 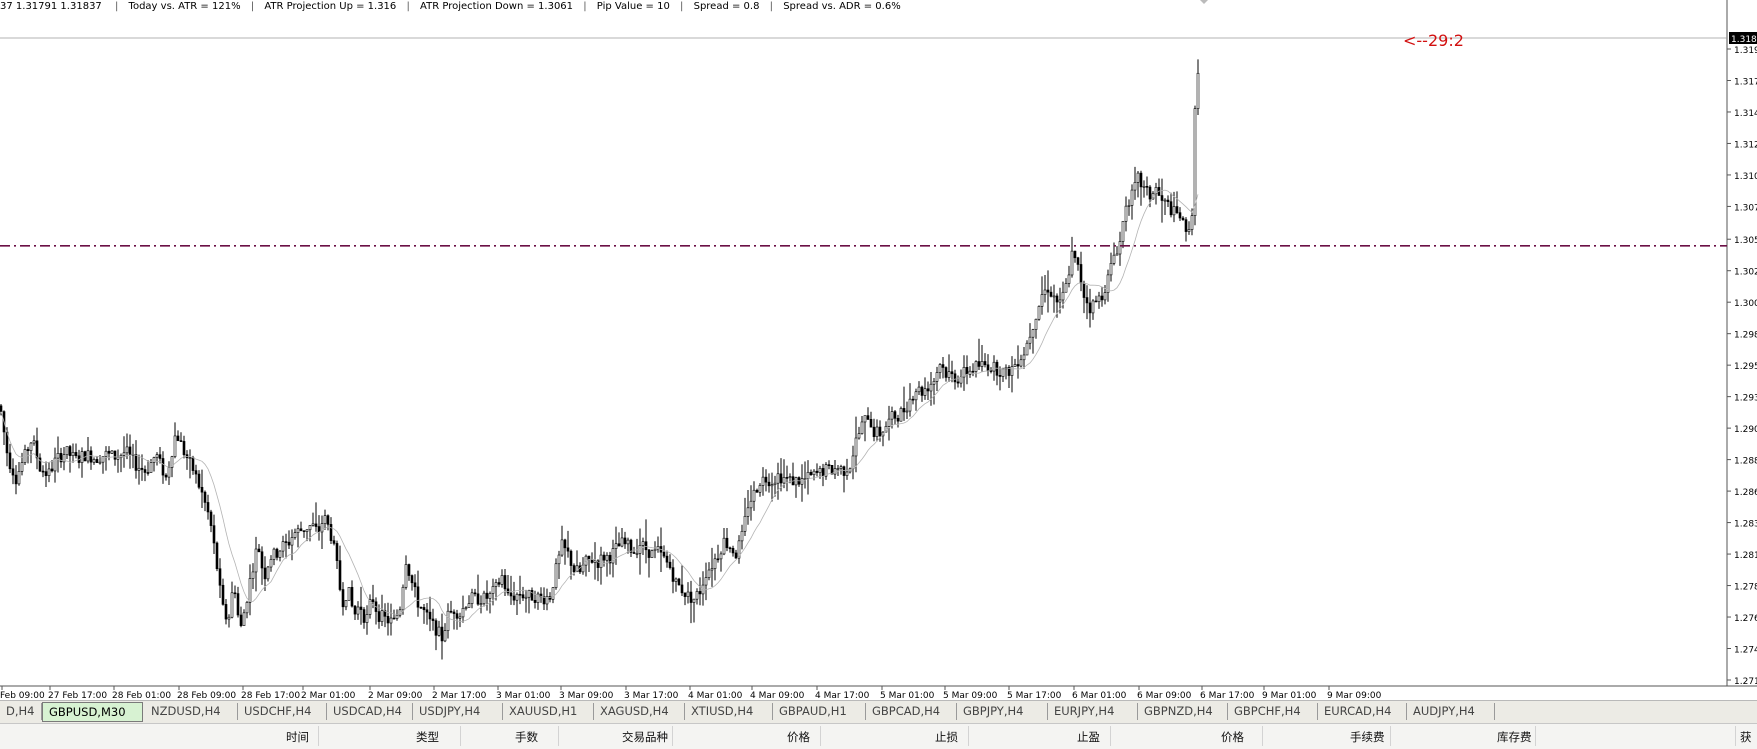 I want to click on chart-tab-xtiusd-h4: XTIUSD,H4, so click(x=729, y=711).